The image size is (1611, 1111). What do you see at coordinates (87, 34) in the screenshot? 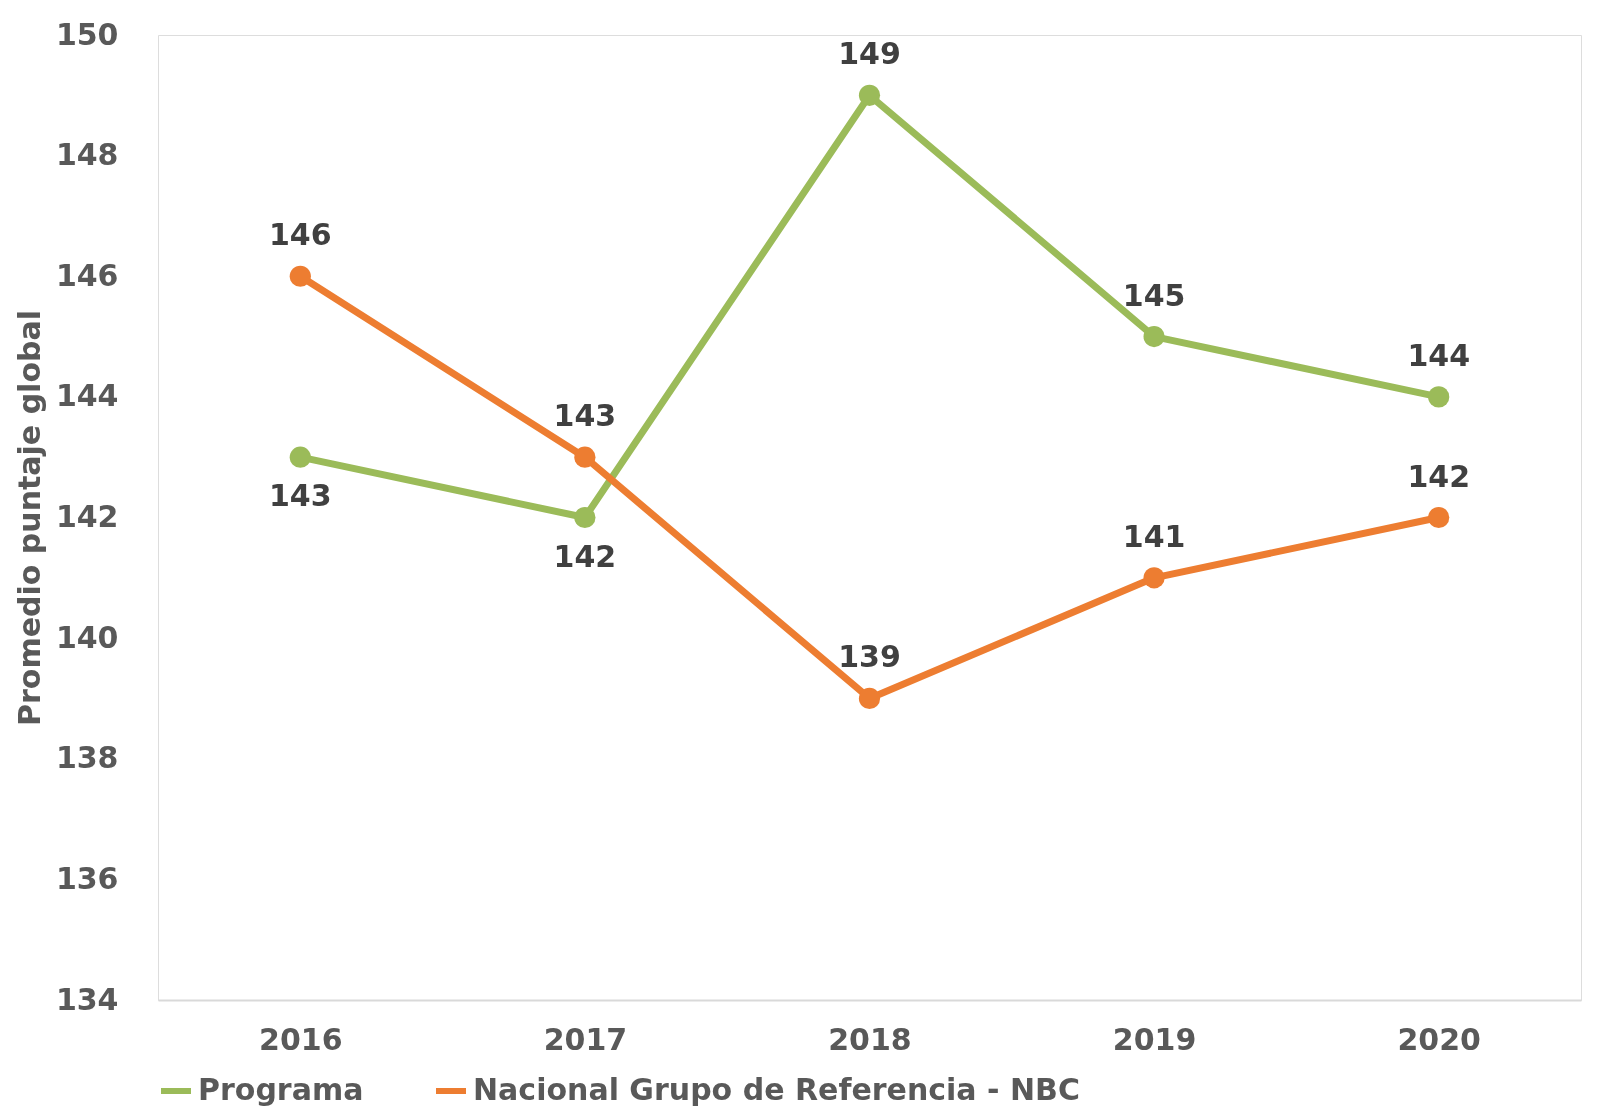
I see `y-tick-label: 150` at bounding box center [87, 34].